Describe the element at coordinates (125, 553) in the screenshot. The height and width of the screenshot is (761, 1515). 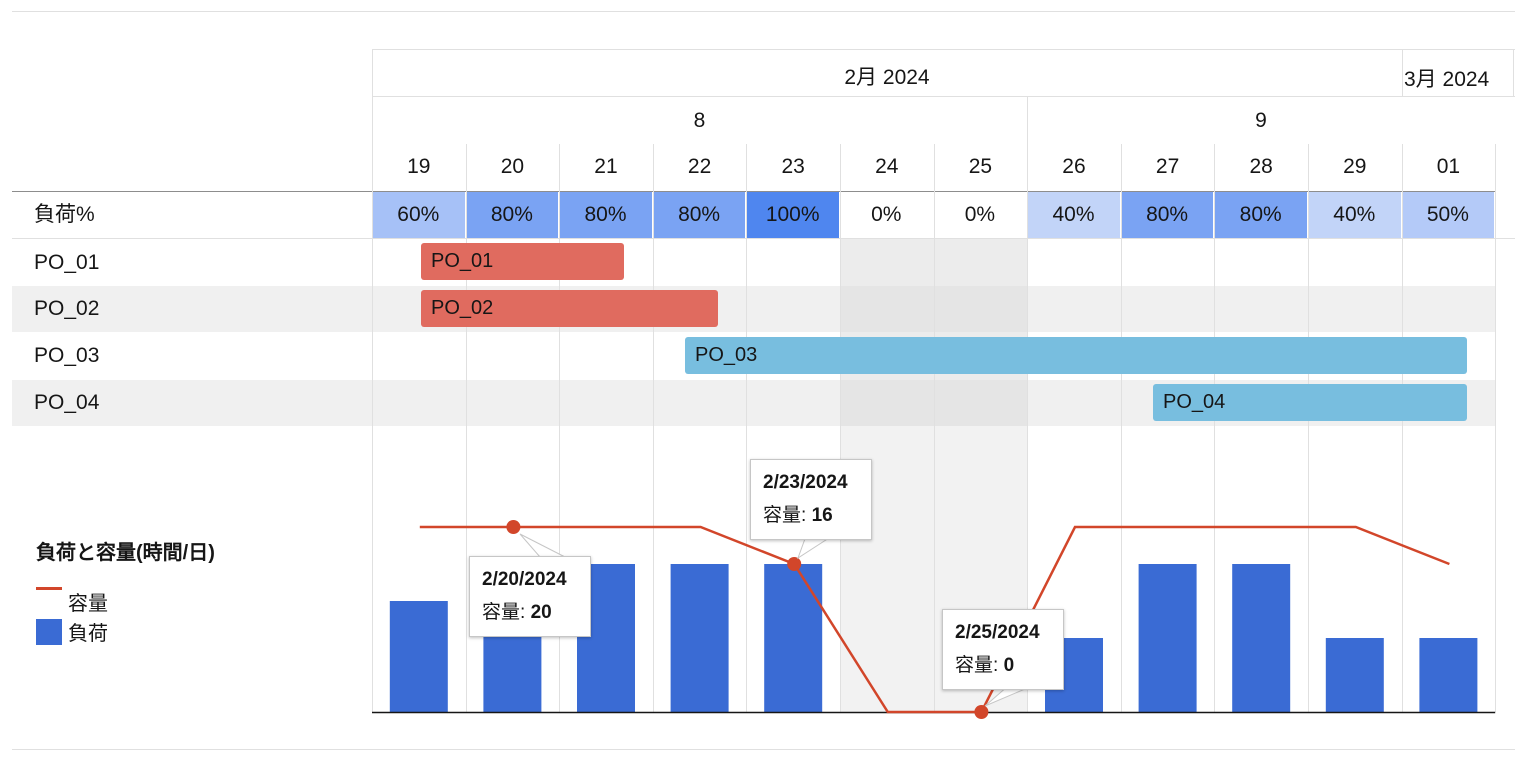
I see `legend-title: 負荷と容量(時間/日)` at that location.